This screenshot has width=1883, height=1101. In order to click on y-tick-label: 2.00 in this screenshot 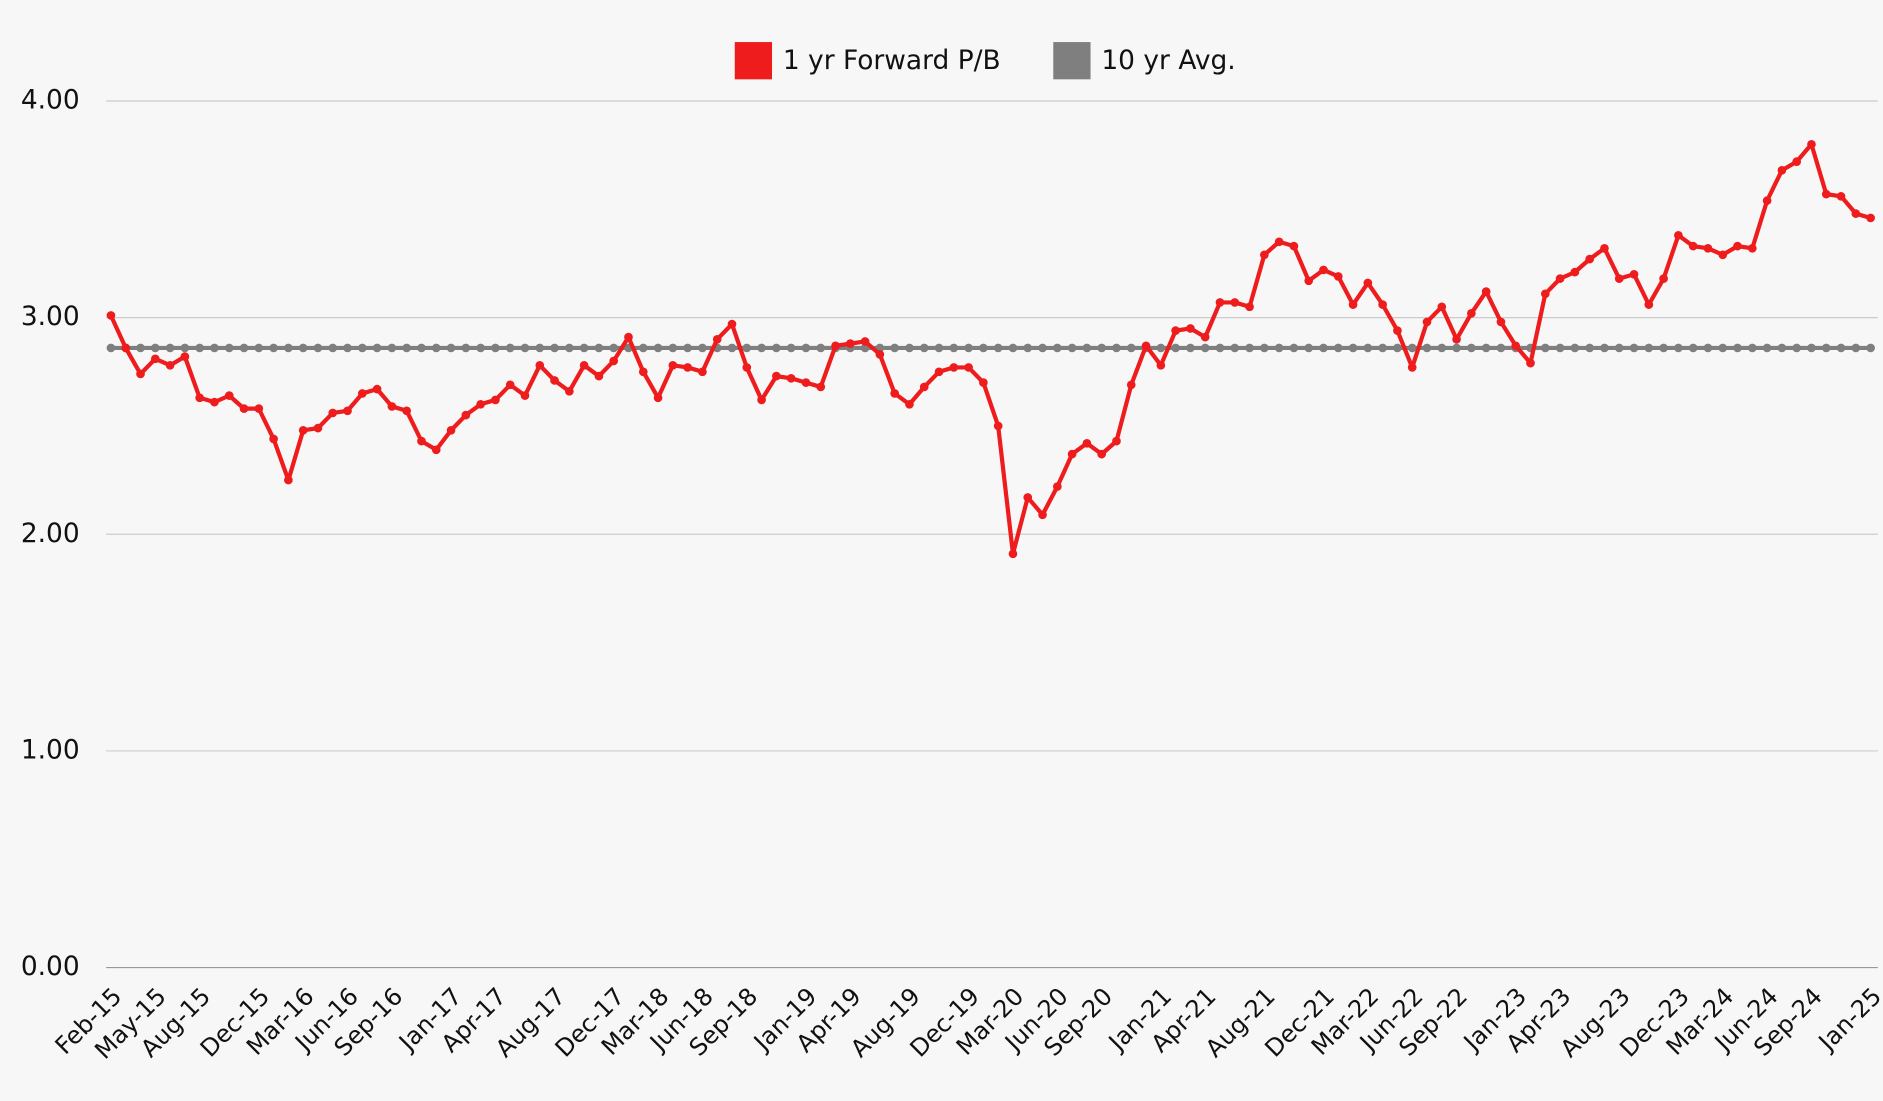, I will do `click(50, 533)`.